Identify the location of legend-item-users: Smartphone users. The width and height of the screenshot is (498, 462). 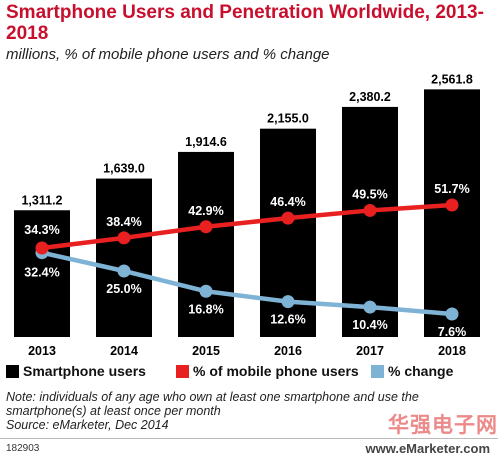
(76, 371).